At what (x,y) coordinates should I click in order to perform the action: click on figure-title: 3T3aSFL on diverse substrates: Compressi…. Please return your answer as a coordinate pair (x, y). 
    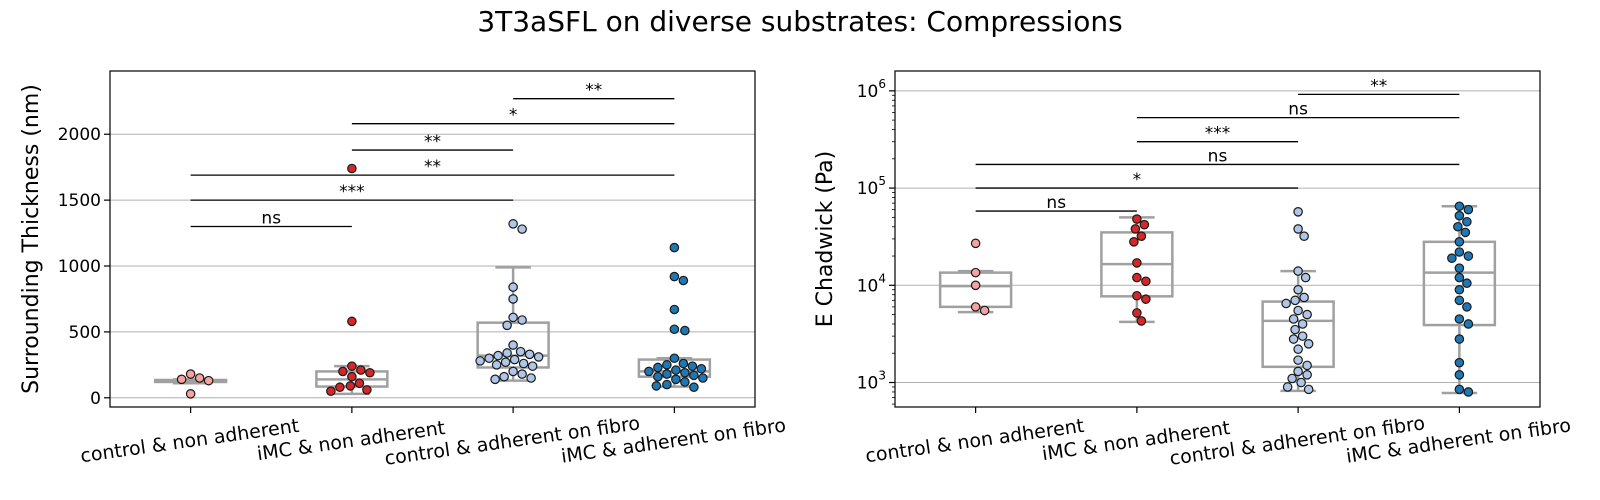
    Looking at the image, I should click on (799, 21).